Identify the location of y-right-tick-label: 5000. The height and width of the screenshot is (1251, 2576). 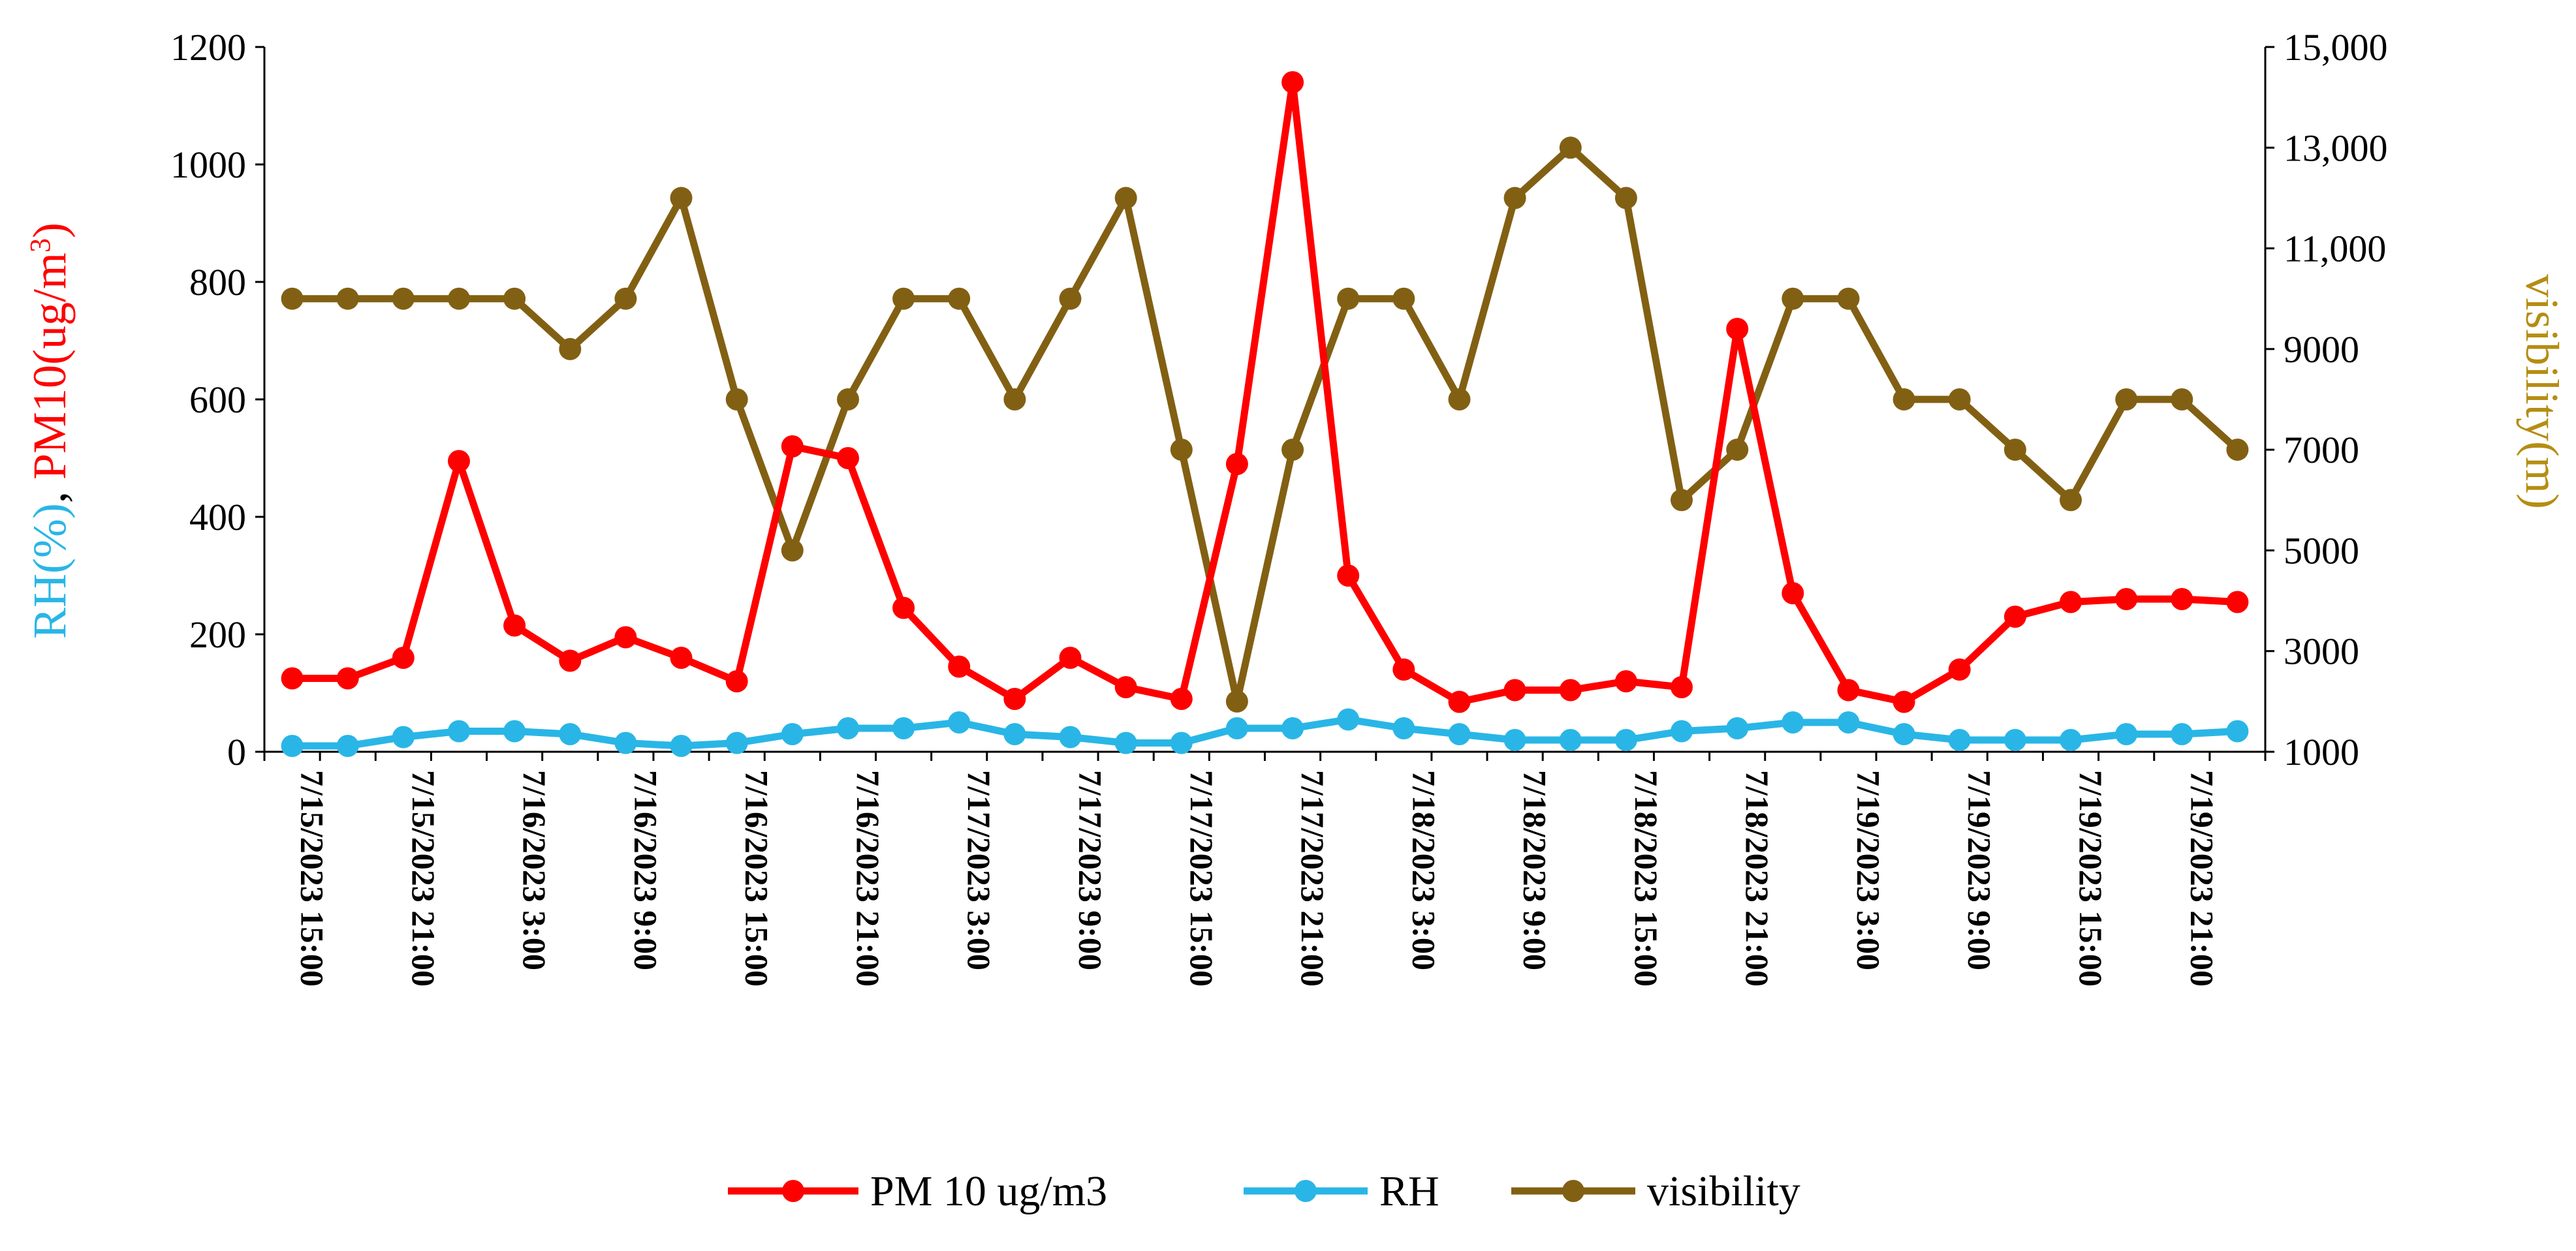
(2321, 550).